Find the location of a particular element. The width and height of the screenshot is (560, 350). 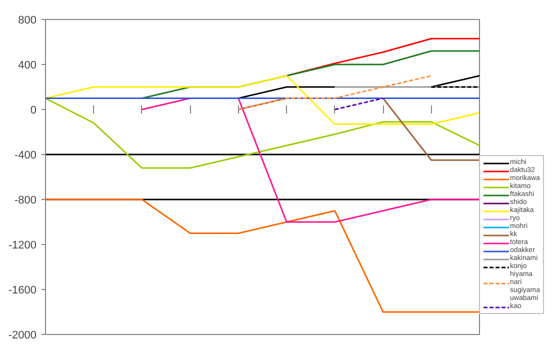

y-tick-label: -800 is located at coordinates (25, 200).